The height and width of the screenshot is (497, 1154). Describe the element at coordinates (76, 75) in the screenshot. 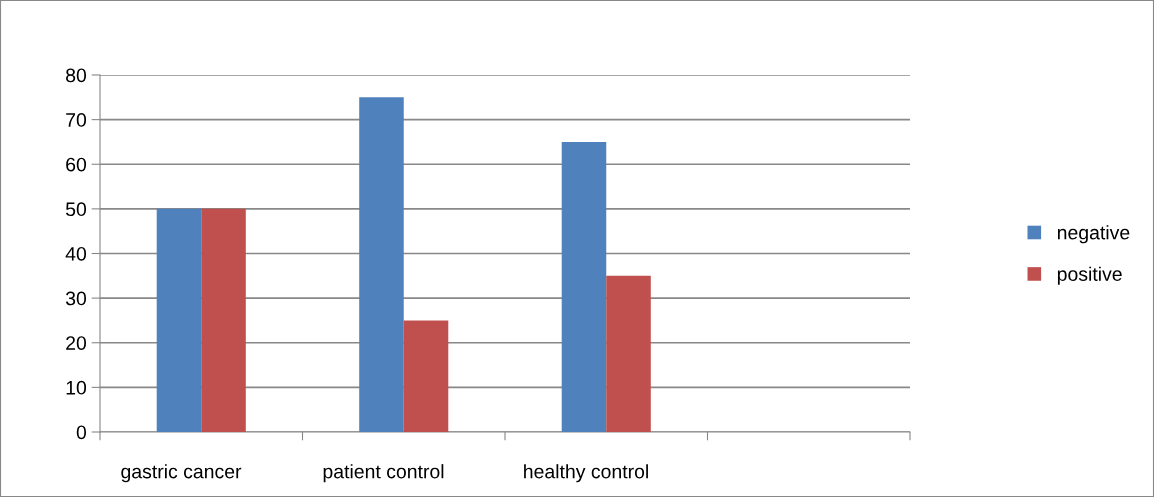

I see `y-tick-label: 80` at that location.